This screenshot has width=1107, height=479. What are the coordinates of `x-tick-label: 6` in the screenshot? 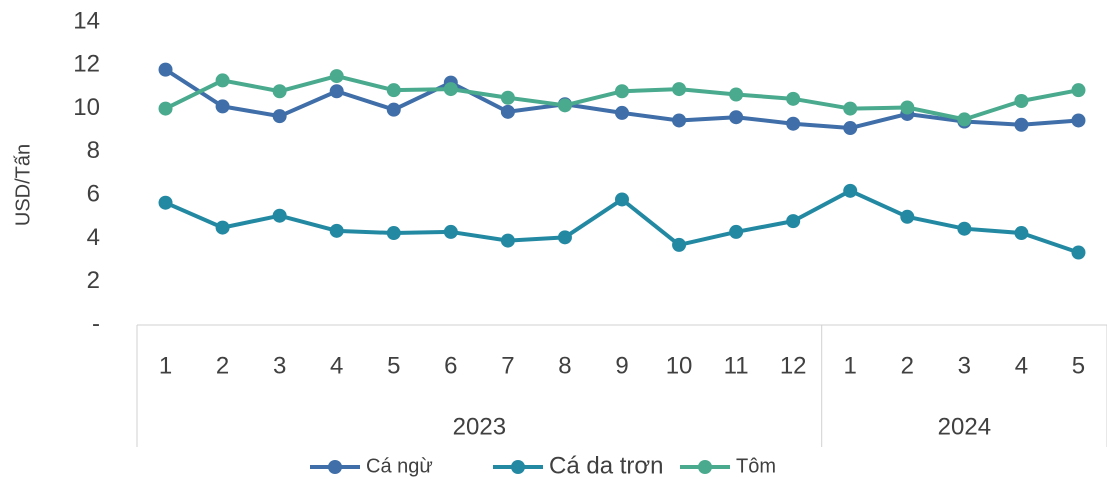 It's located at (450, 365).